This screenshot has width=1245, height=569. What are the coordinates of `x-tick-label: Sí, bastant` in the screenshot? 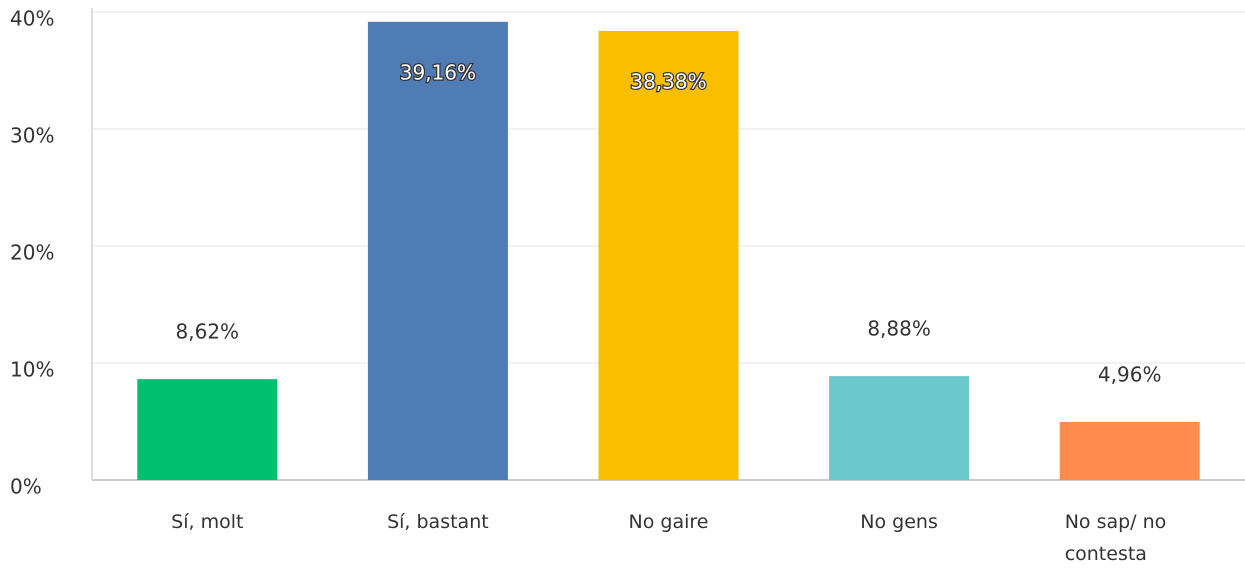 It's located at (438, 522).